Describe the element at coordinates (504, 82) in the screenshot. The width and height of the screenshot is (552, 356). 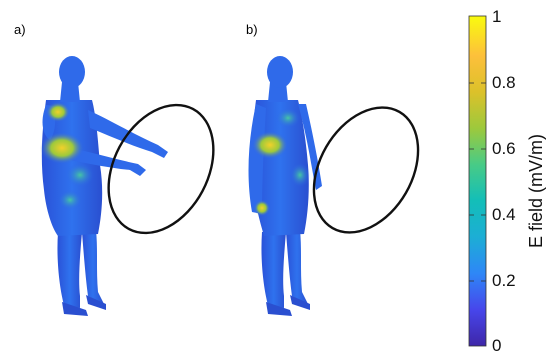
I see `colorbar-tick-0.8: 0.8` at that location.